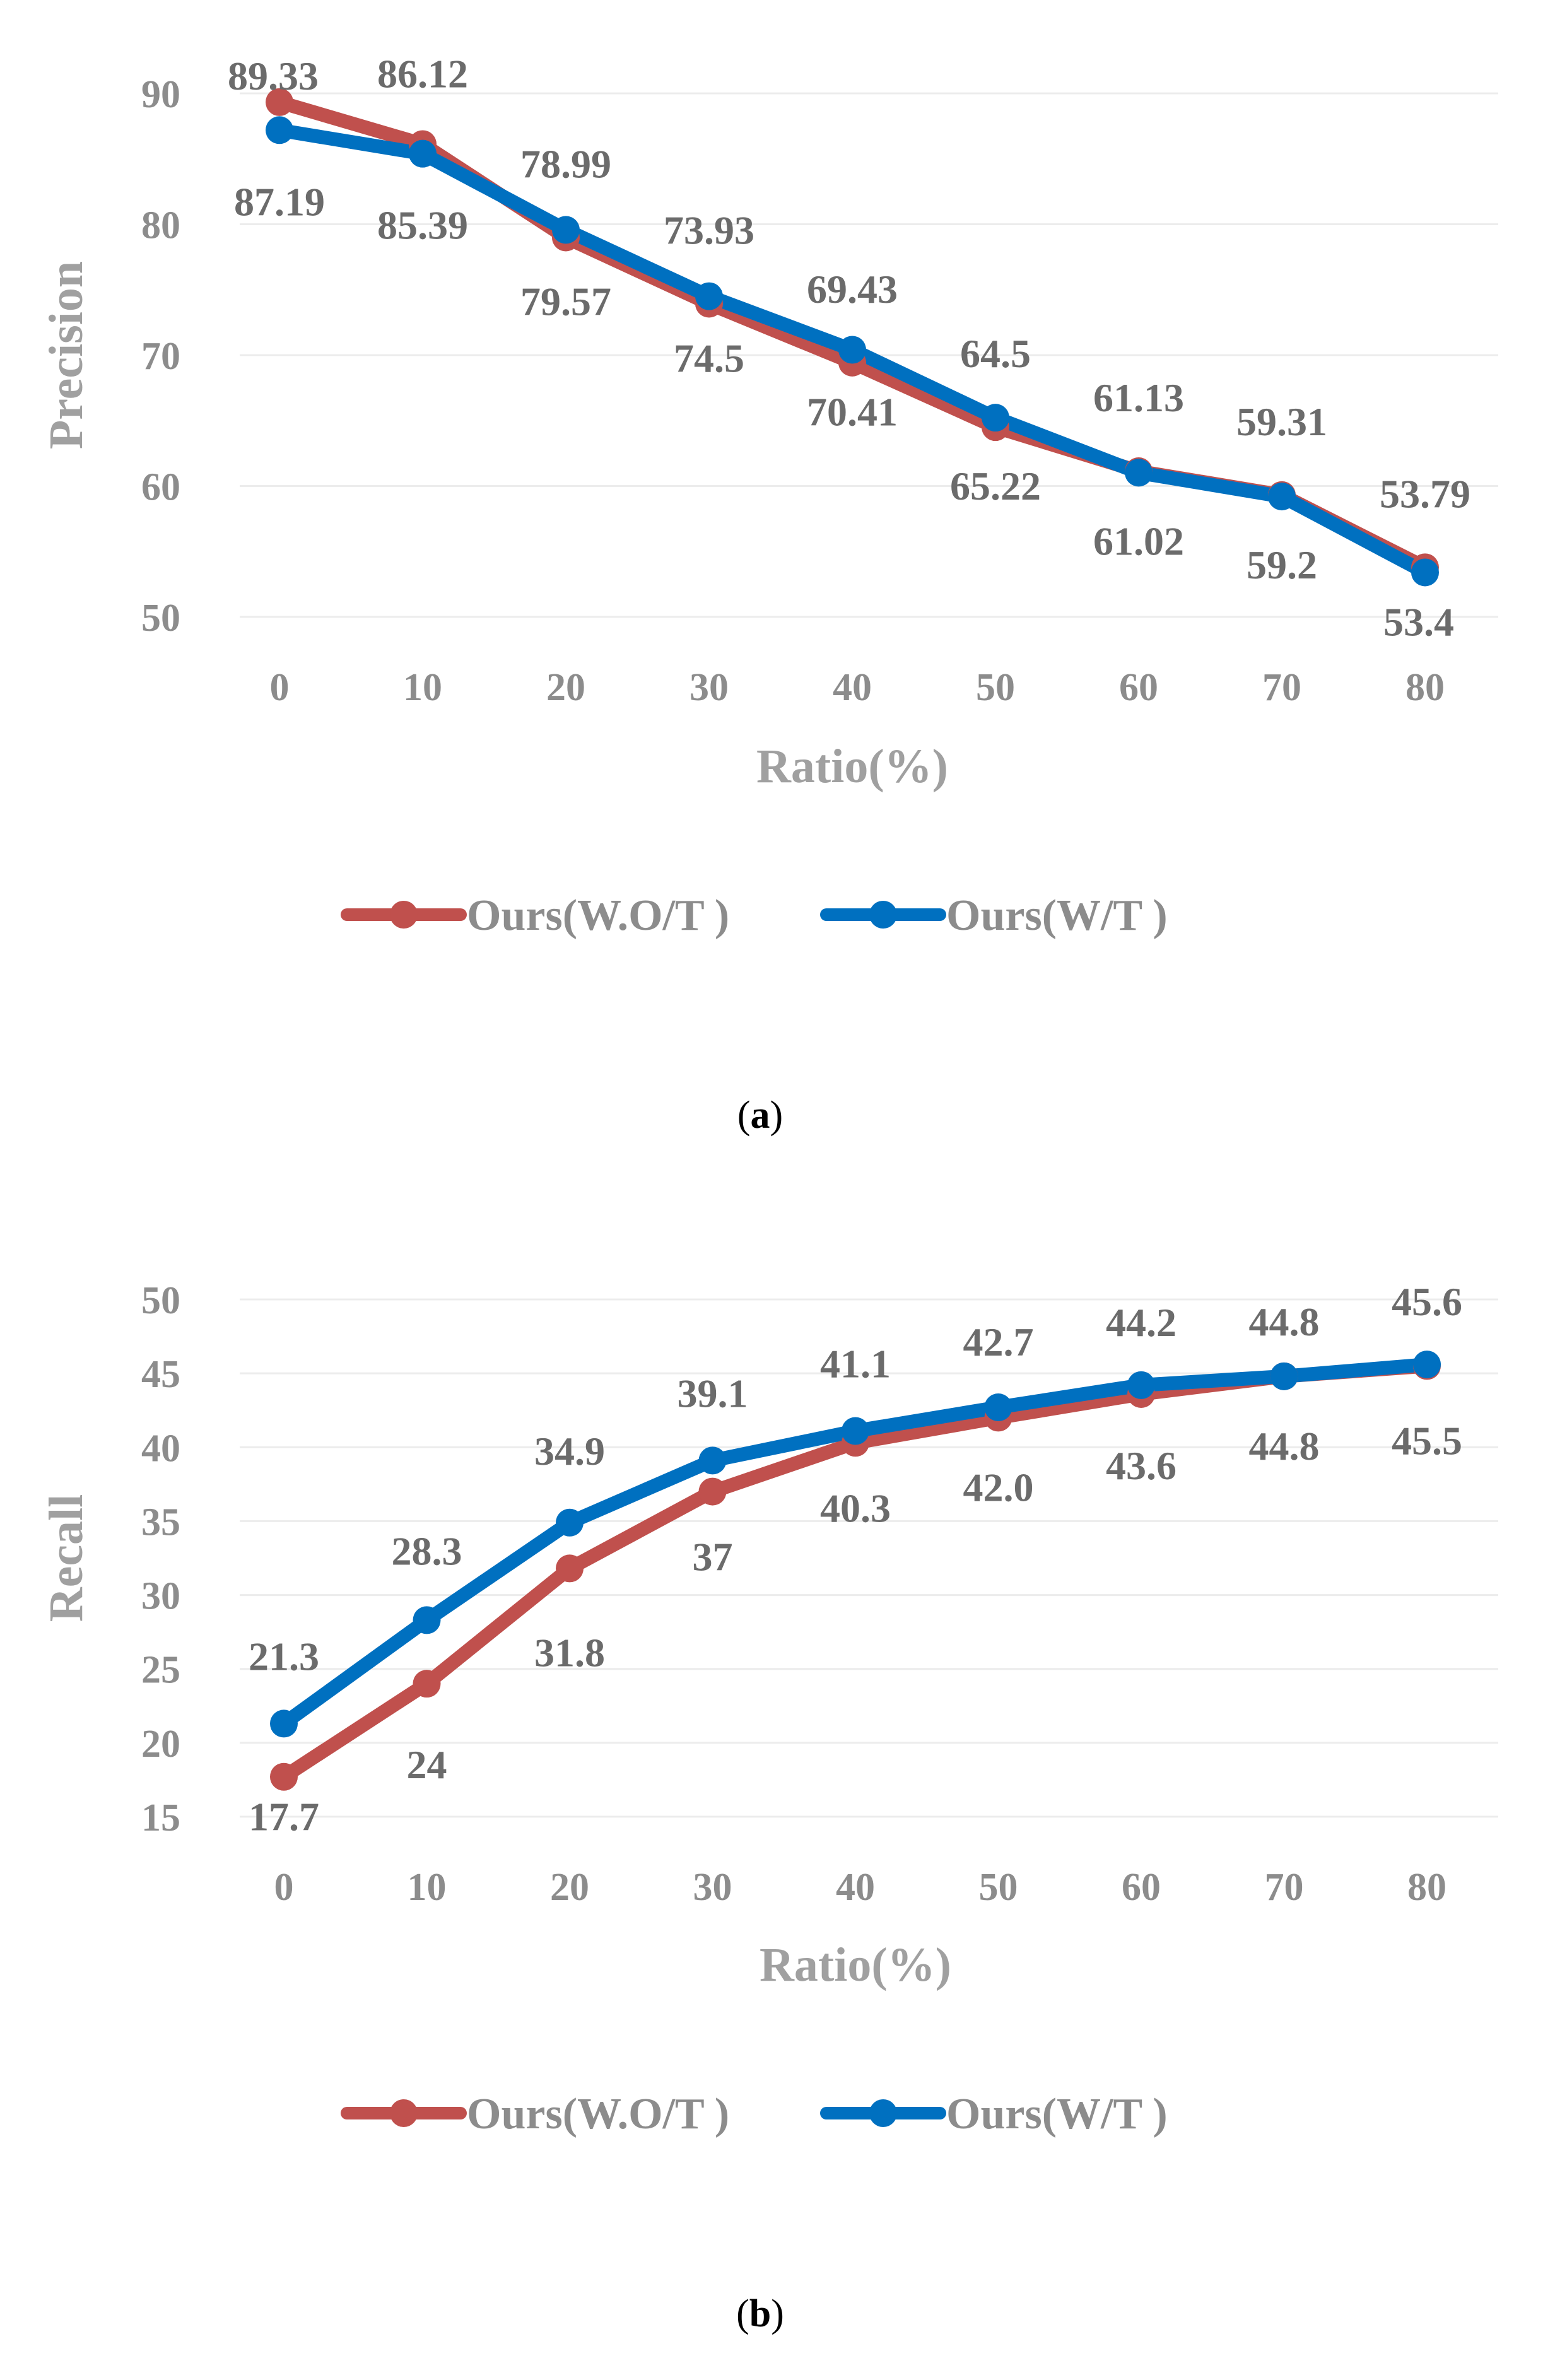 This screenshot has width=1555, height=2380. Describe the element at coordinates (1425, 493) in the screenshot. I see `data-label-wo: 53.79` at that location.